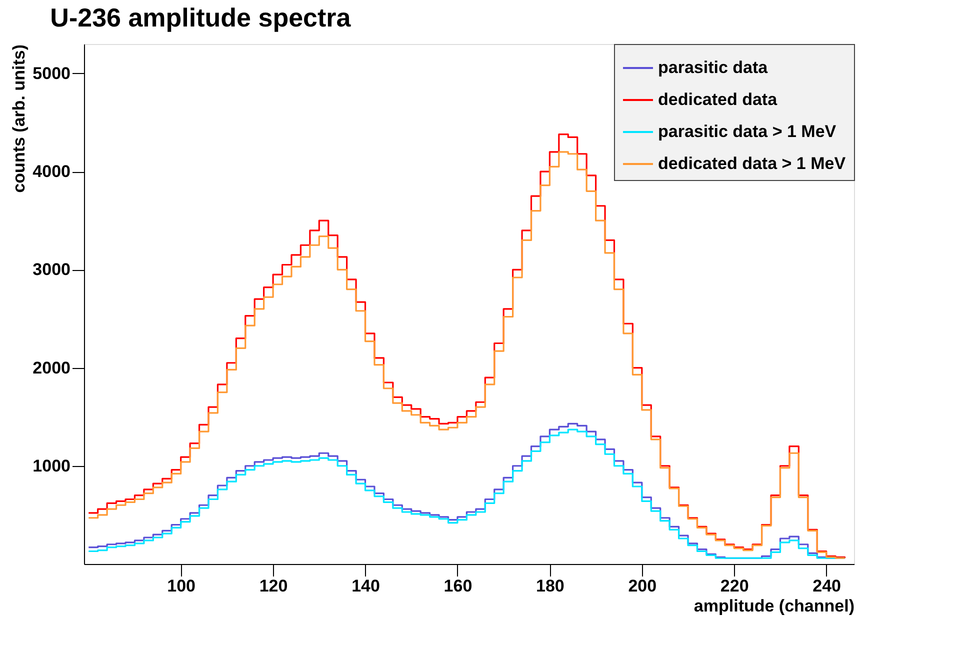 The width and height of the screenshot is (969, 650). Describe the element at coordinates (51, 73) in the screenshot. I see `y-tick-label: 5000` at that location.